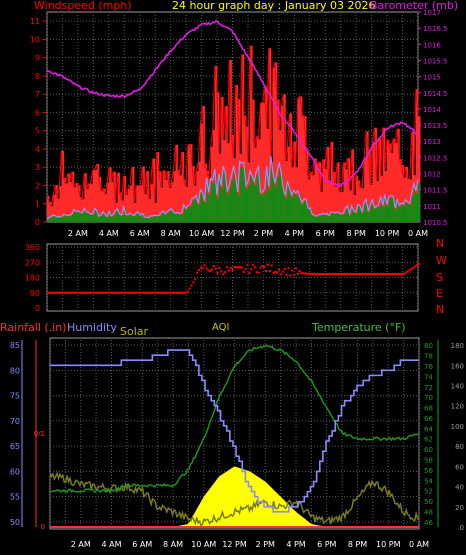 The width and height of the screenshot is (466, 555). I want to click on temperature-tick-label: 78, so click(428, 357).